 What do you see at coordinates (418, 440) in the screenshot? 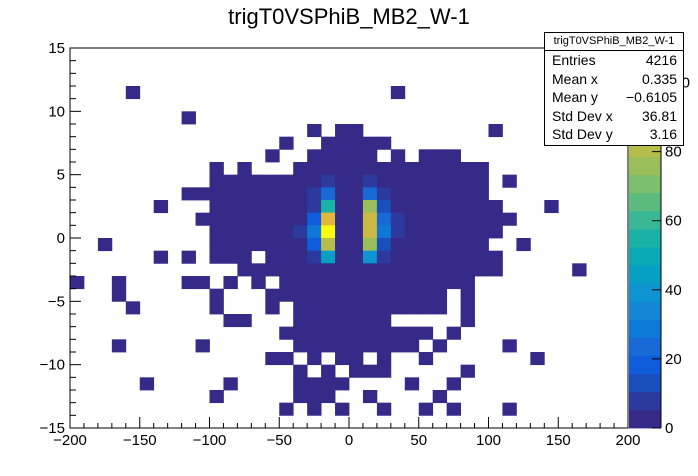
I see `x-tick-label: 50` at bounding box center [418, 440].